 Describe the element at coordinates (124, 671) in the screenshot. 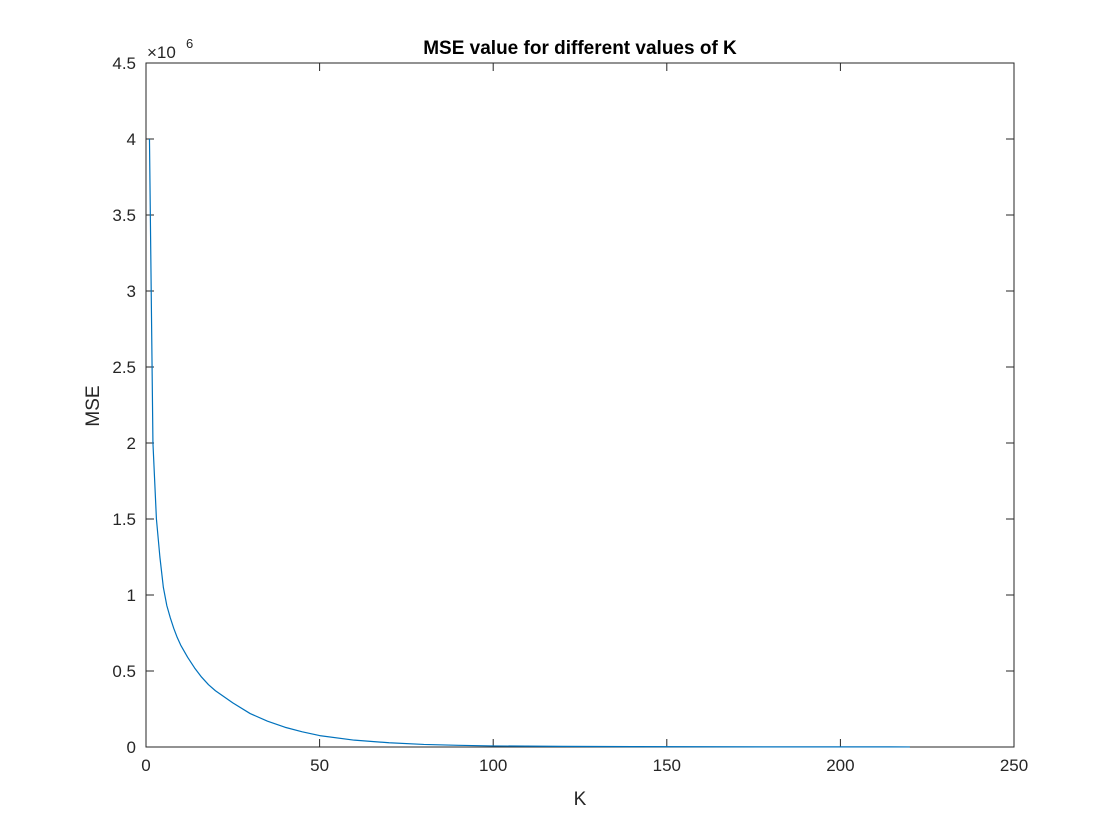

I see `y-tick-label: 0.5` at that location.